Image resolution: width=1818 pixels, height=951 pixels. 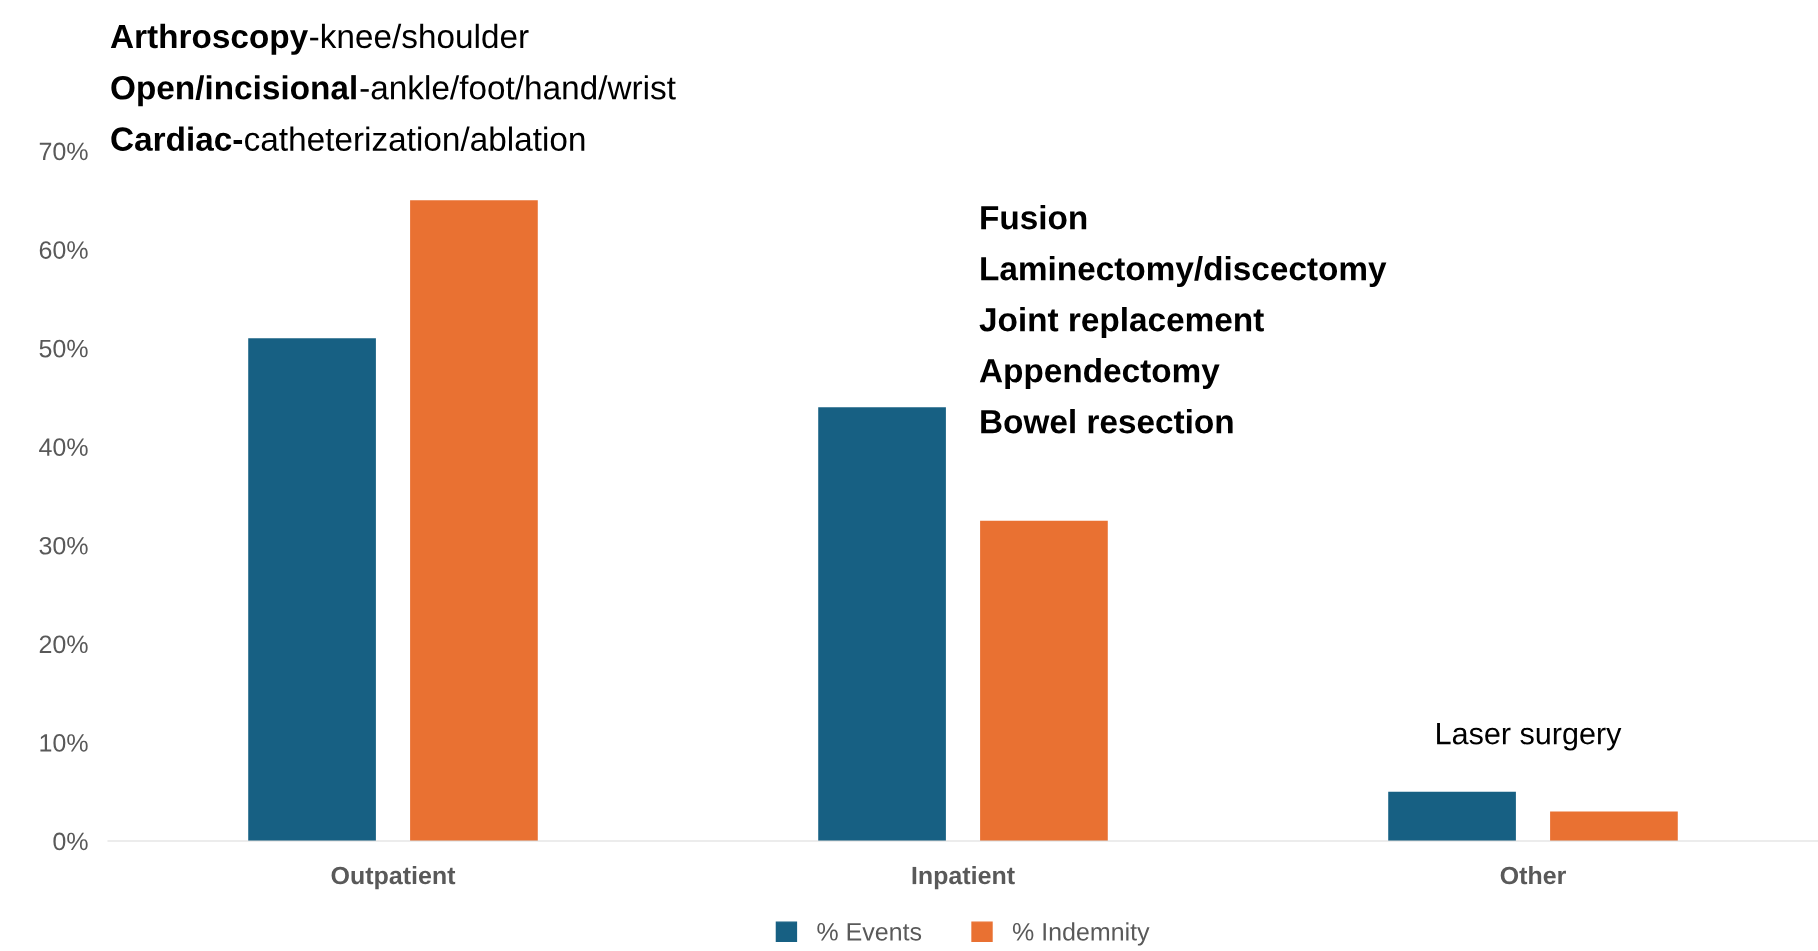 What do you see at coordinates (319, 39) in the screenshot?
I see `text: Arthroscopy-knee/shoulder` at bounding box center [319, 39].